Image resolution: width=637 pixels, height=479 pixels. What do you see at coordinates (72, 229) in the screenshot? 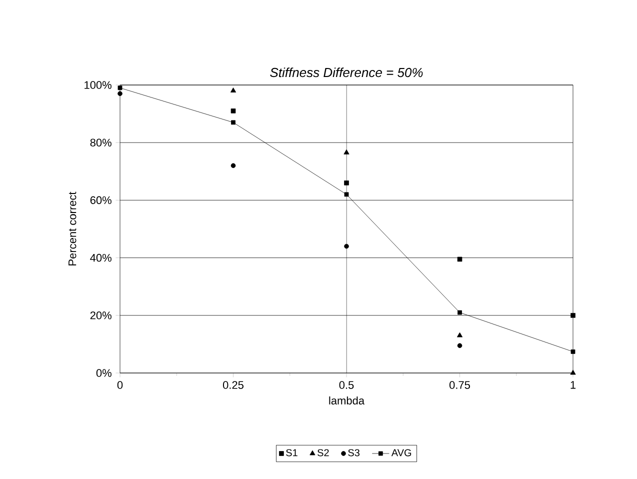
I see `y-axis-title: Percent correct` at bounding box center [72, 229].